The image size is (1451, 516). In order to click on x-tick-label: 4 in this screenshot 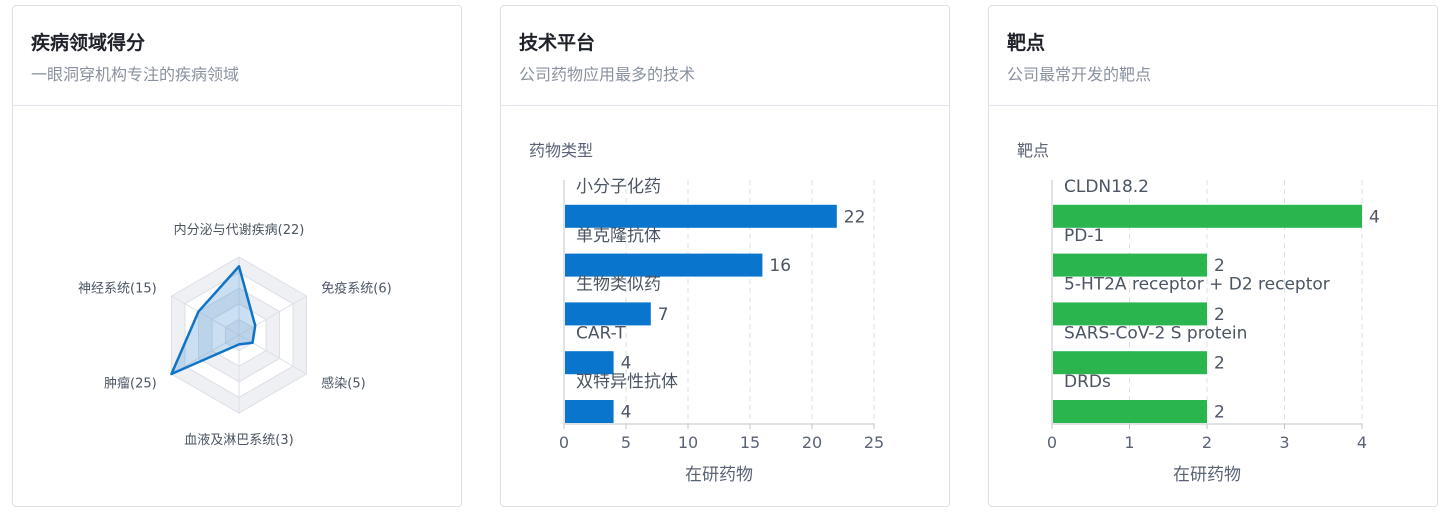, I will do `click(1362, 442)`.